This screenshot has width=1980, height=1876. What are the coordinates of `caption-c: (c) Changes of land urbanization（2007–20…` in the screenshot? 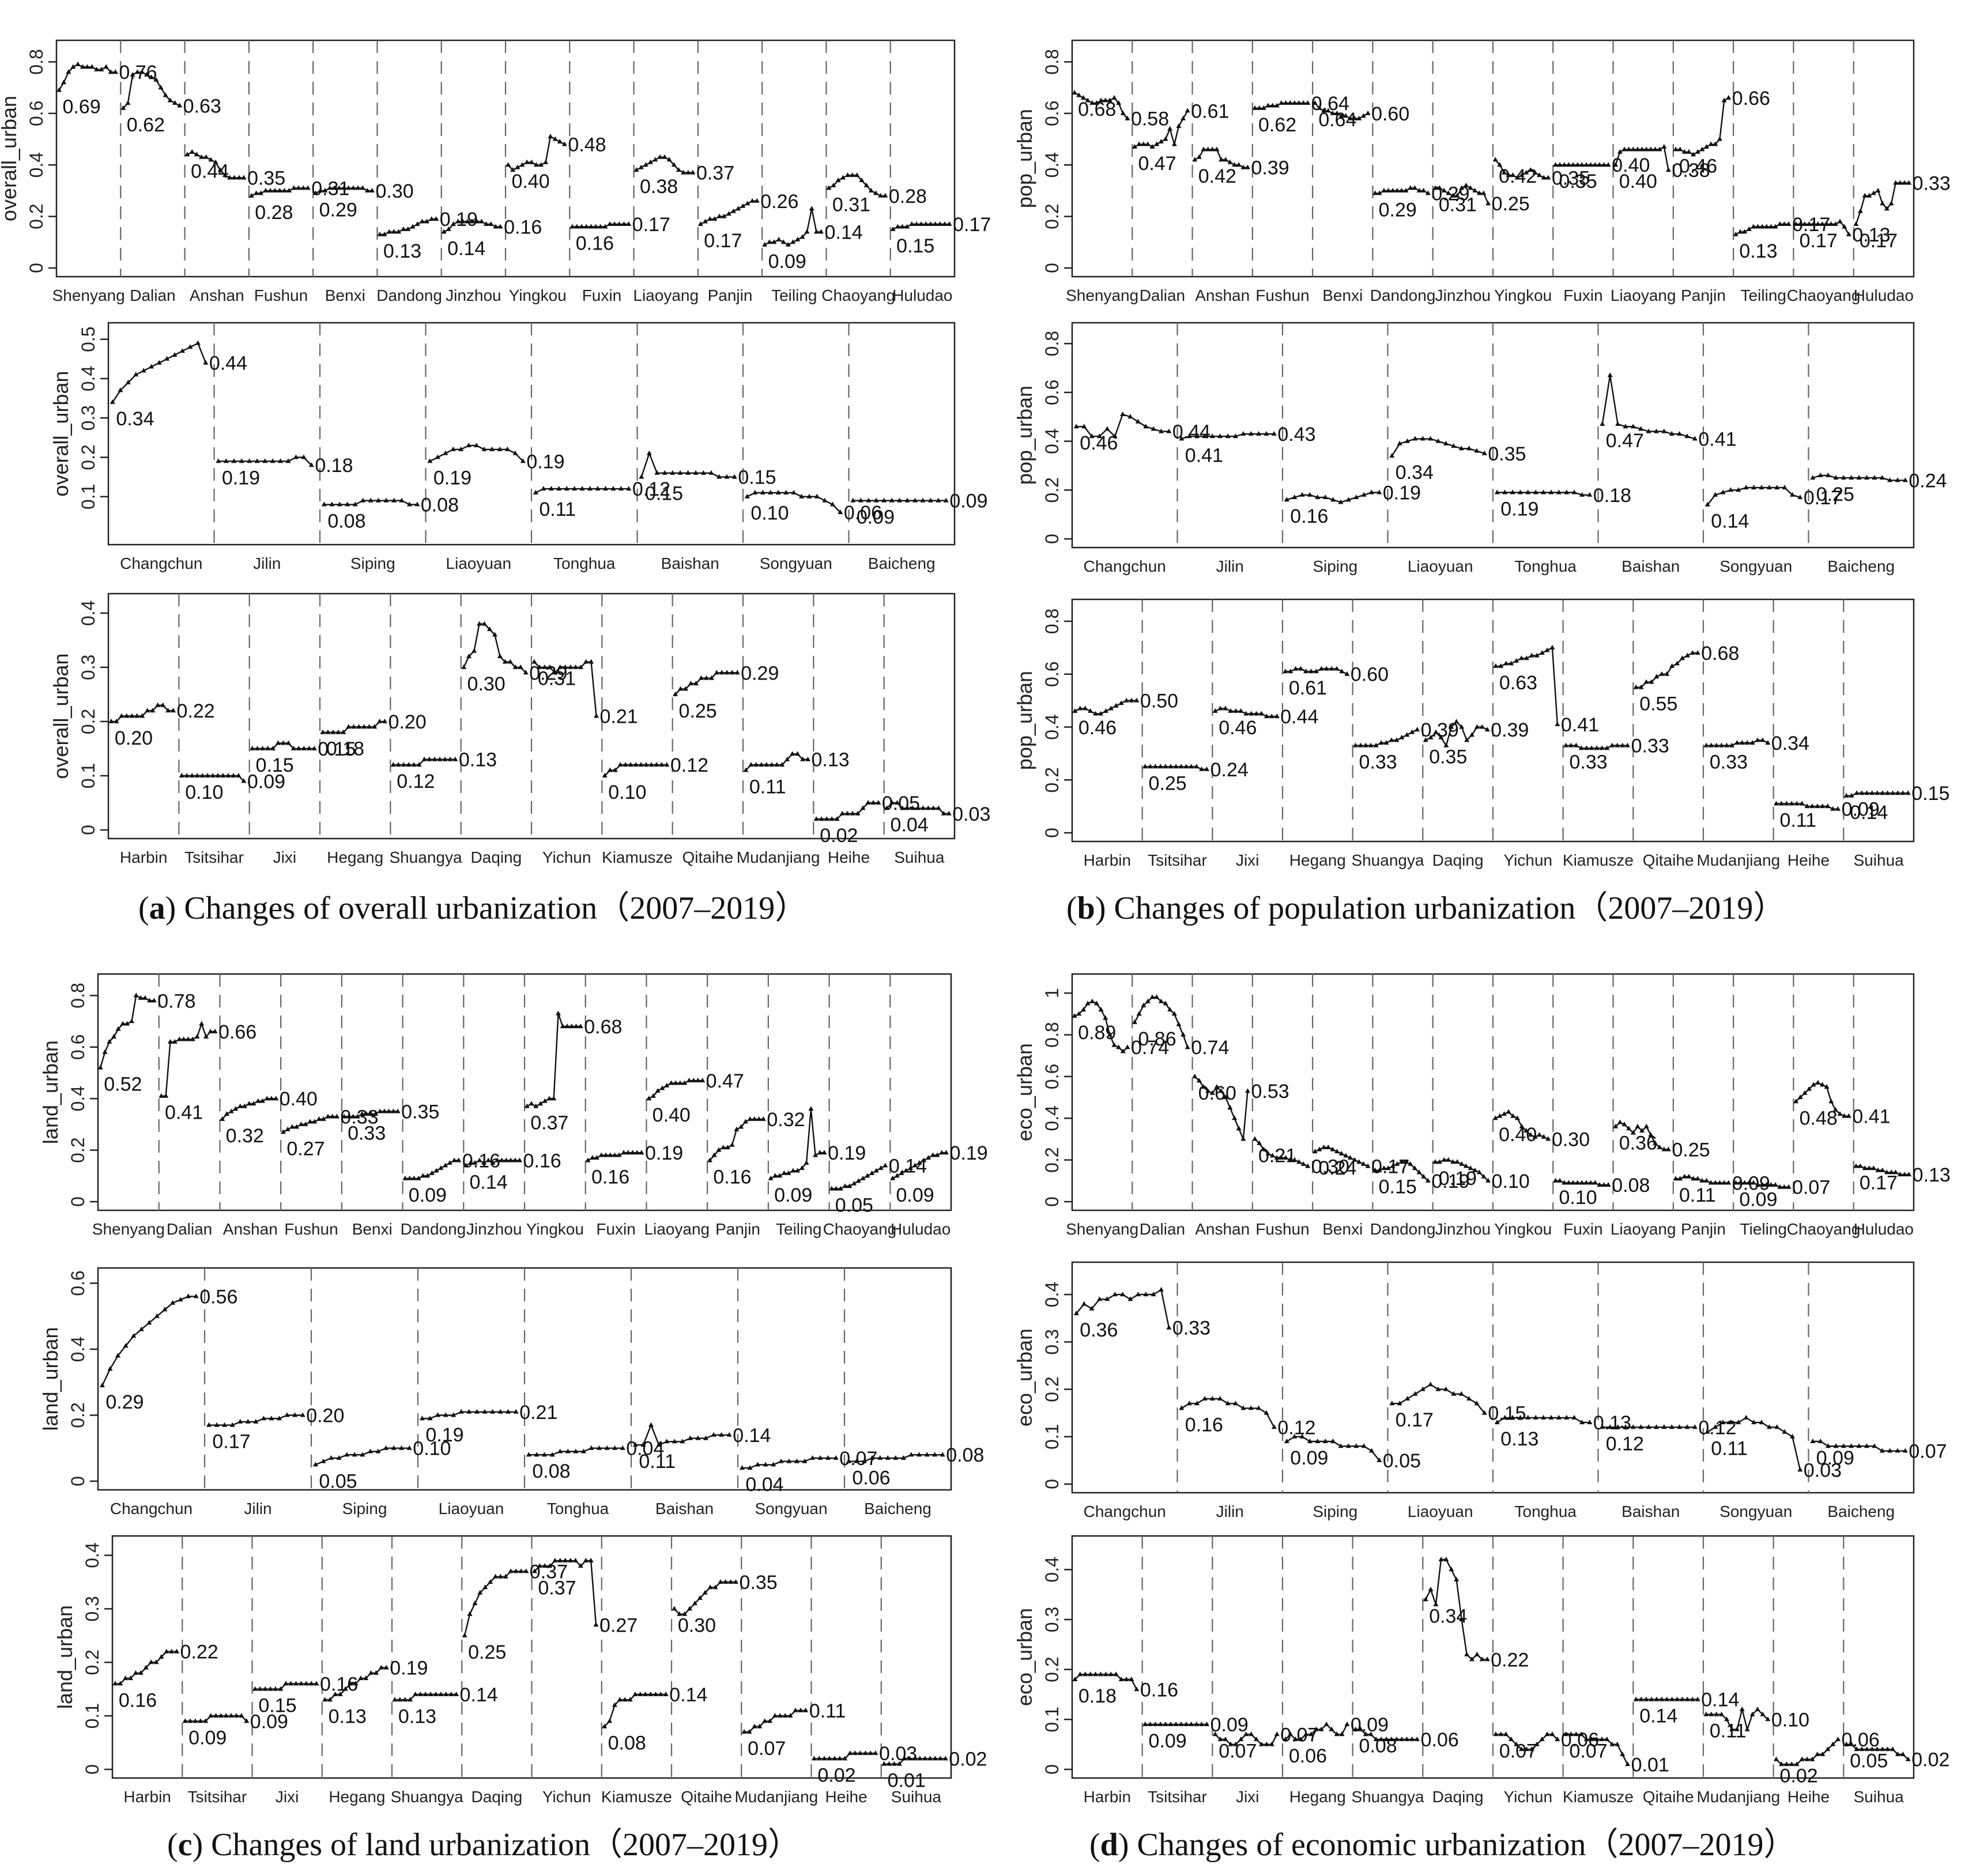 It's located at (483, 1845).